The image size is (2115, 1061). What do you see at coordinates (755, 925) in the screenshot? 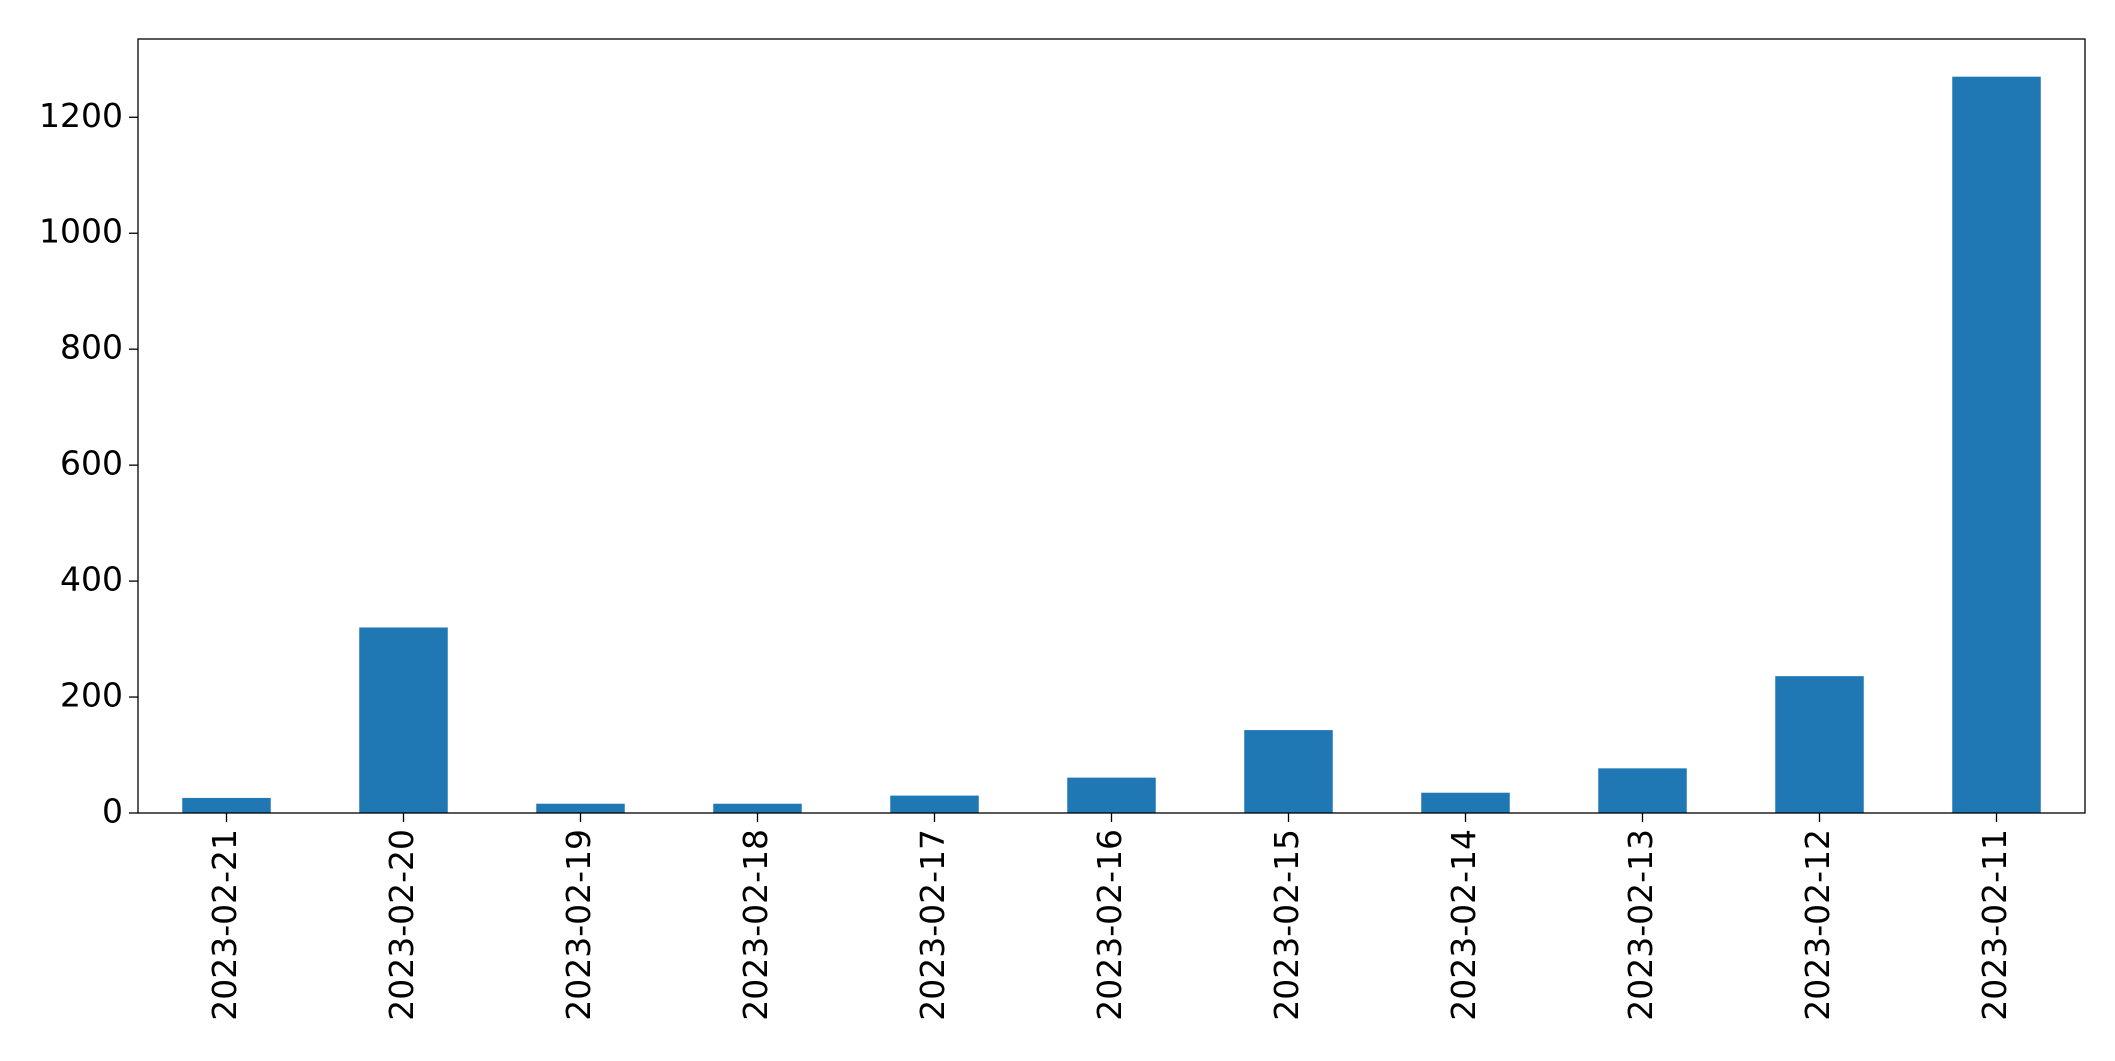
I see `x-tick-label: 2023-02-18` at bounding box center [755, 925].